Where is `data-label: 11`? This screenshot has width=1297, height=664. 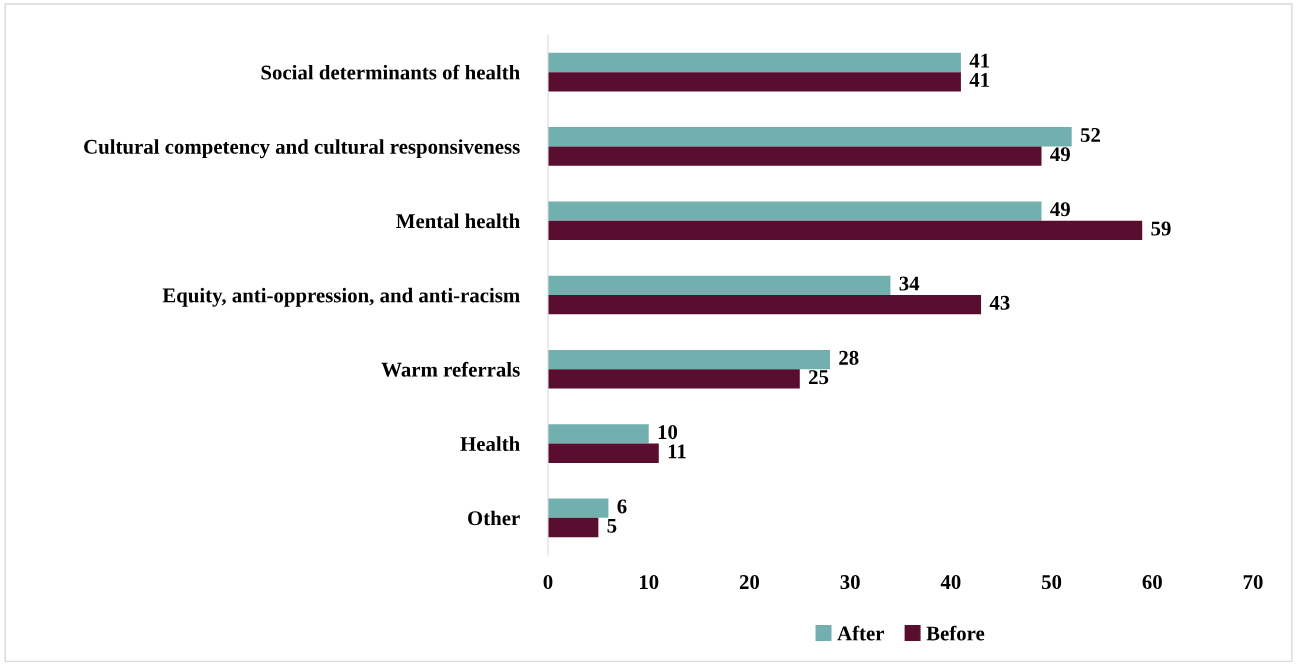
data-label: 11 is located at coordinates (677, 451).